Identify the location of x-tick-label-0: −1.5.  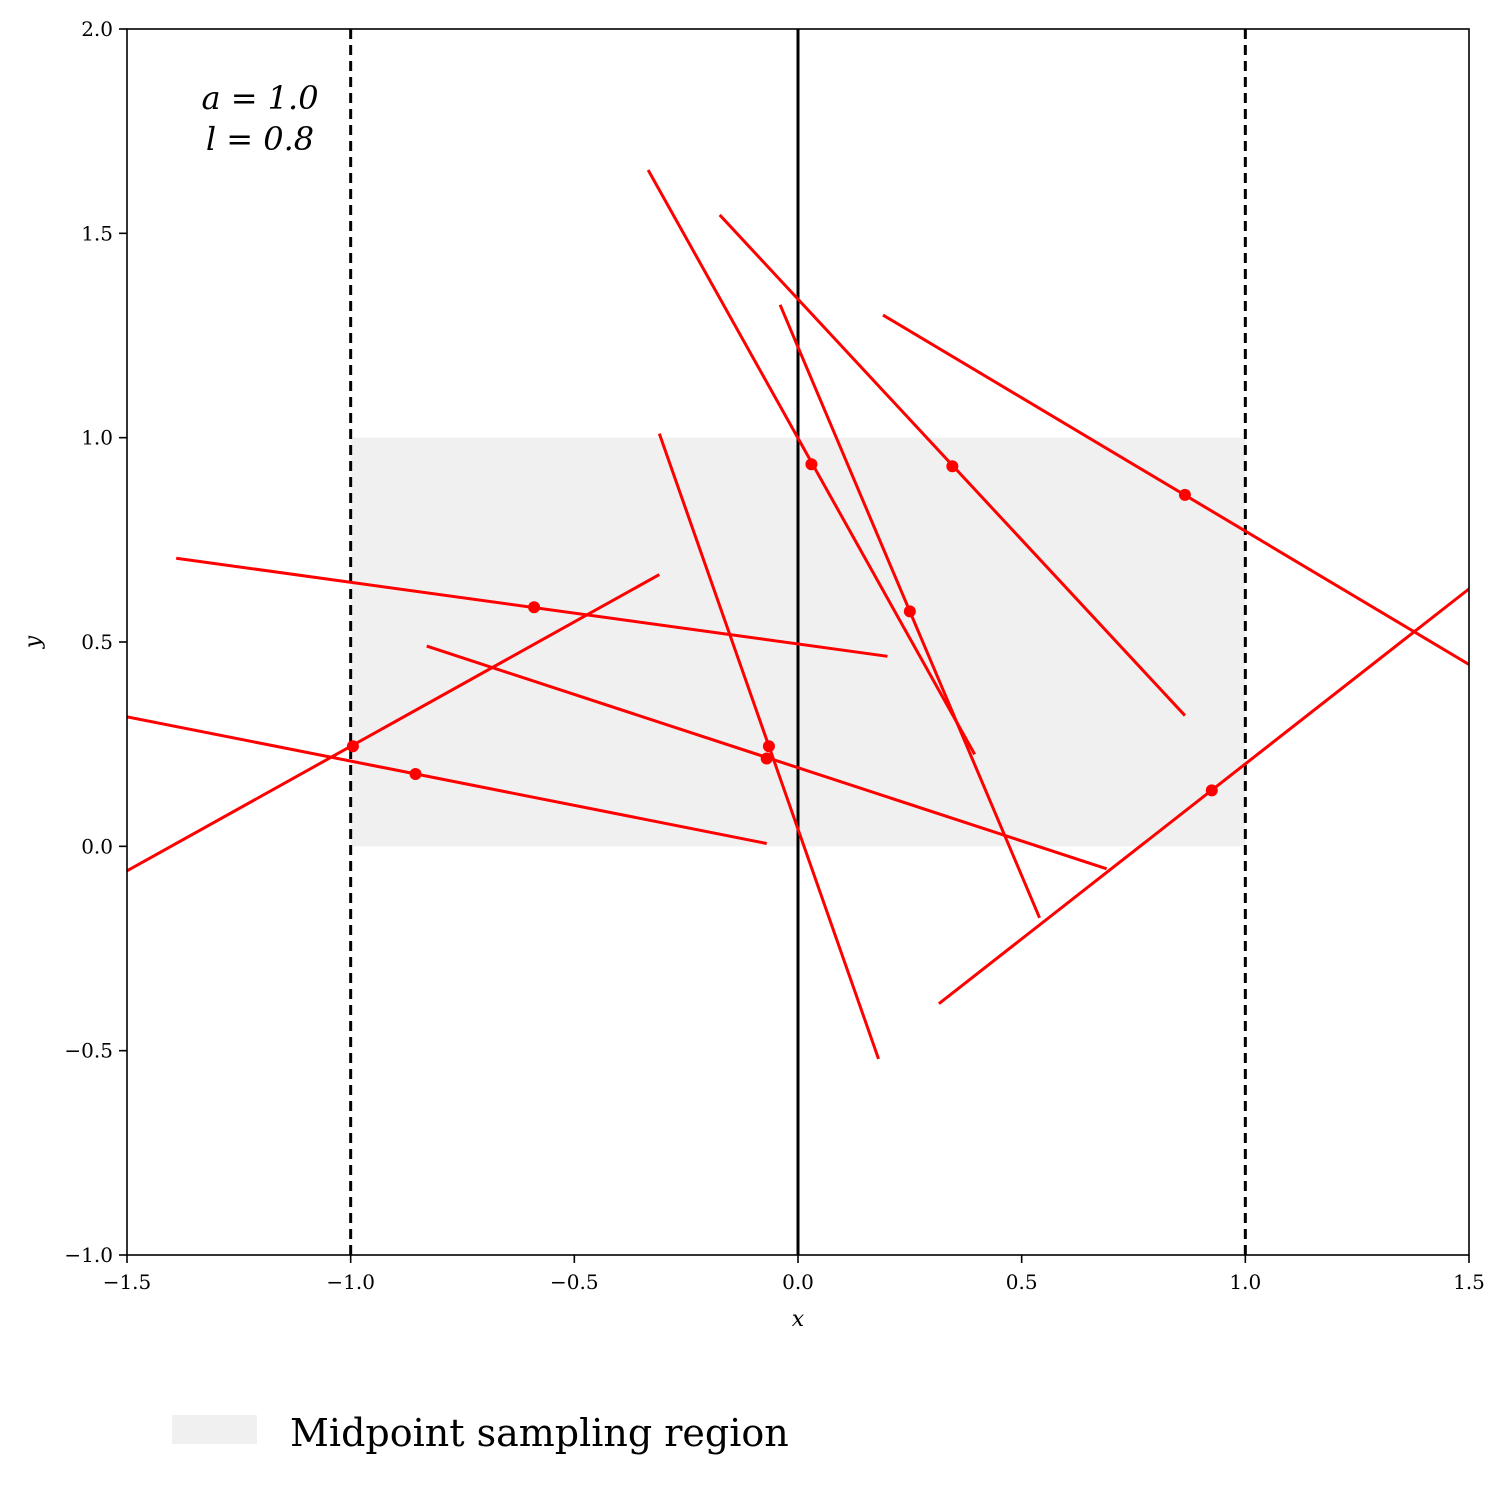
(127, 1282).